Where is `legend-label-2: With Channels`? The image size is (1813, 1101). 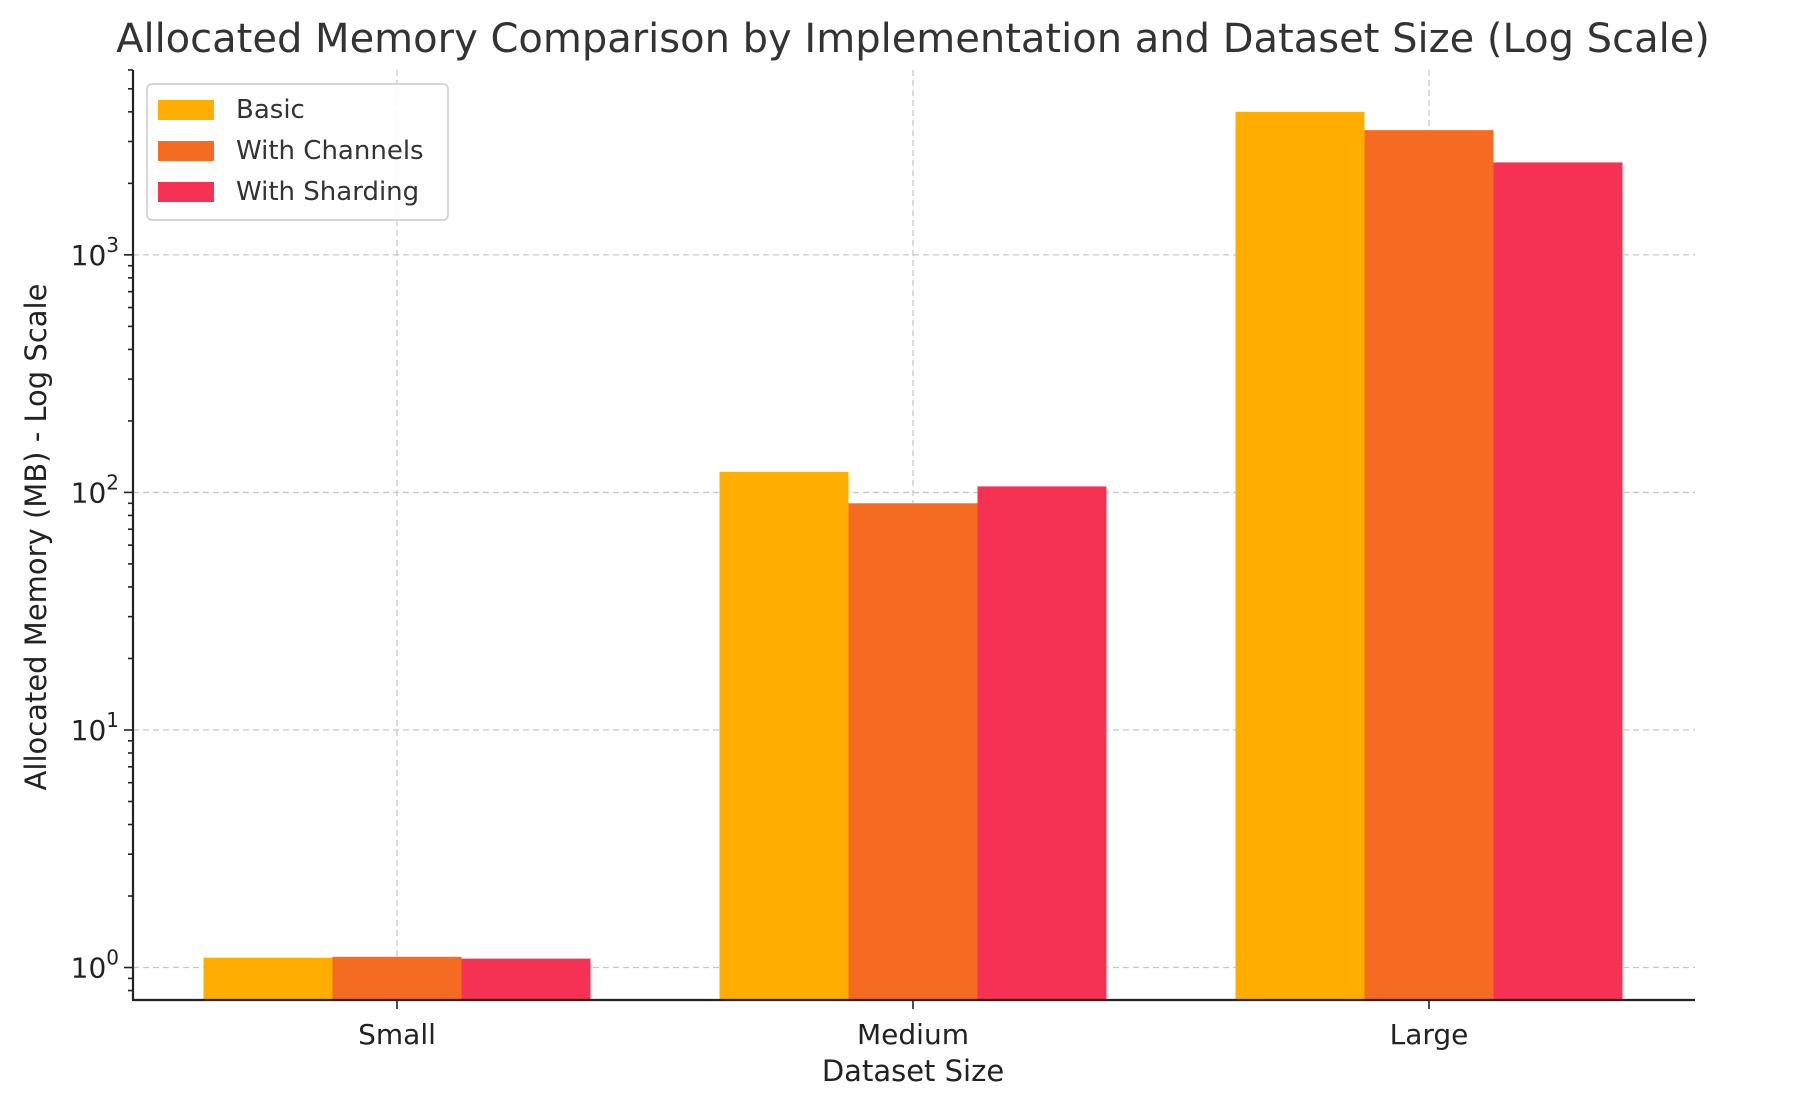
legend-label-2: With Channels is located at coordinates (330, 151).